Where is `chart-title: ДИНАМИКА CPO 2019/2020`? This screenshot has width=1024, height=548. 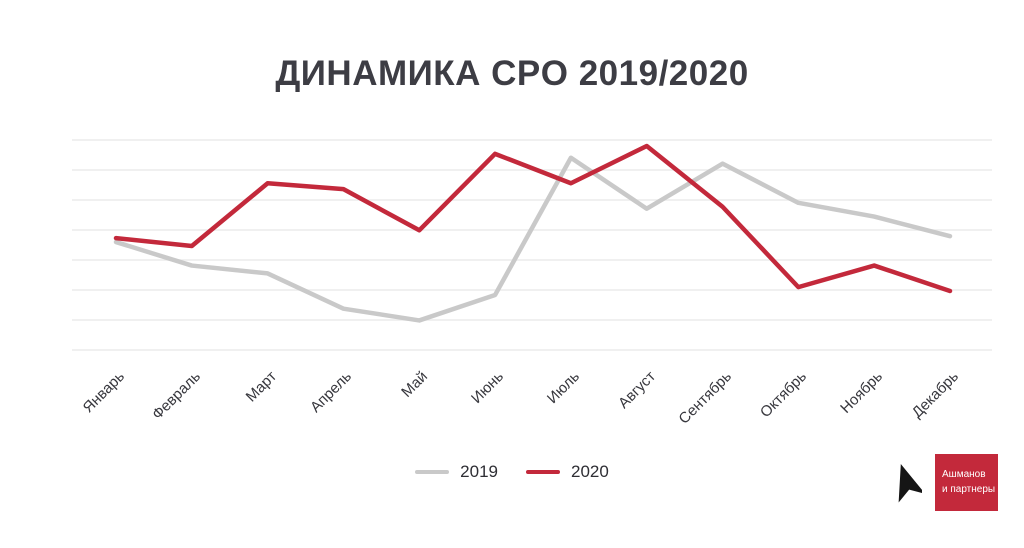 chart-title: ДИНАМИКА CPO 2019/2020 is located at coordinates (512, 73).